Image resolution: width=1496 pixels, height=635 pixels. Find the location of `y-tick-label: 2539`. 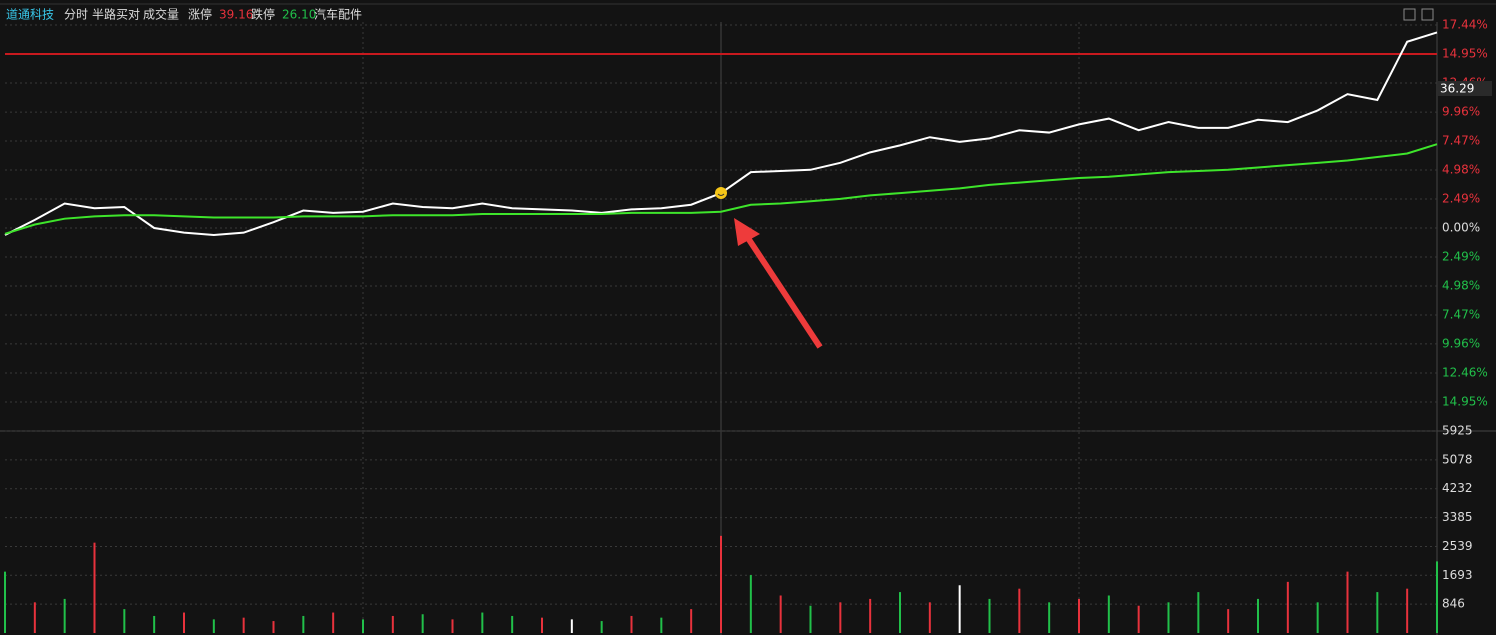

y-tick-label: 2539 is located at coordinates (1457, 546).